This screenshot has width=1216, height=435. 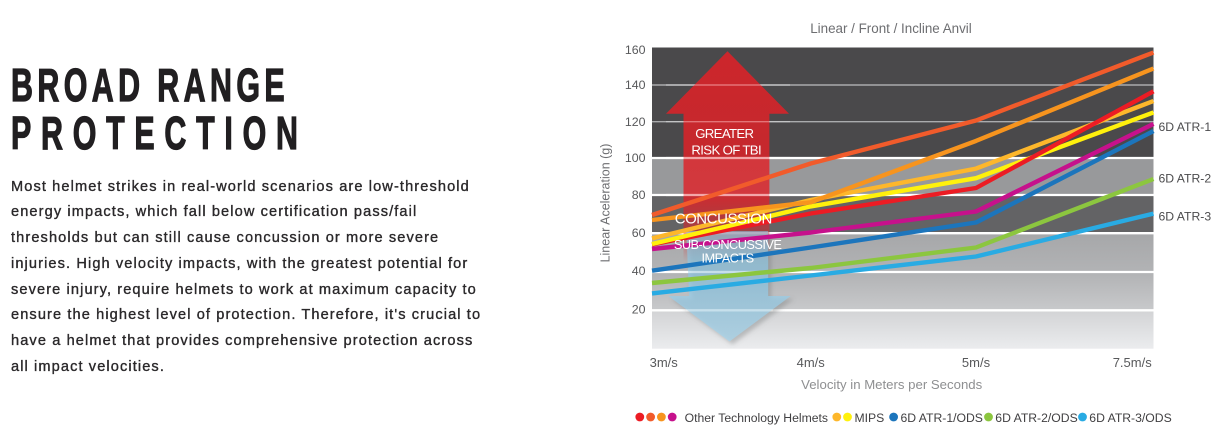 What do you see at coordinates (635, 158) in the screenshot?
I see `svg-text: 100` at bounding box center [635, 158].